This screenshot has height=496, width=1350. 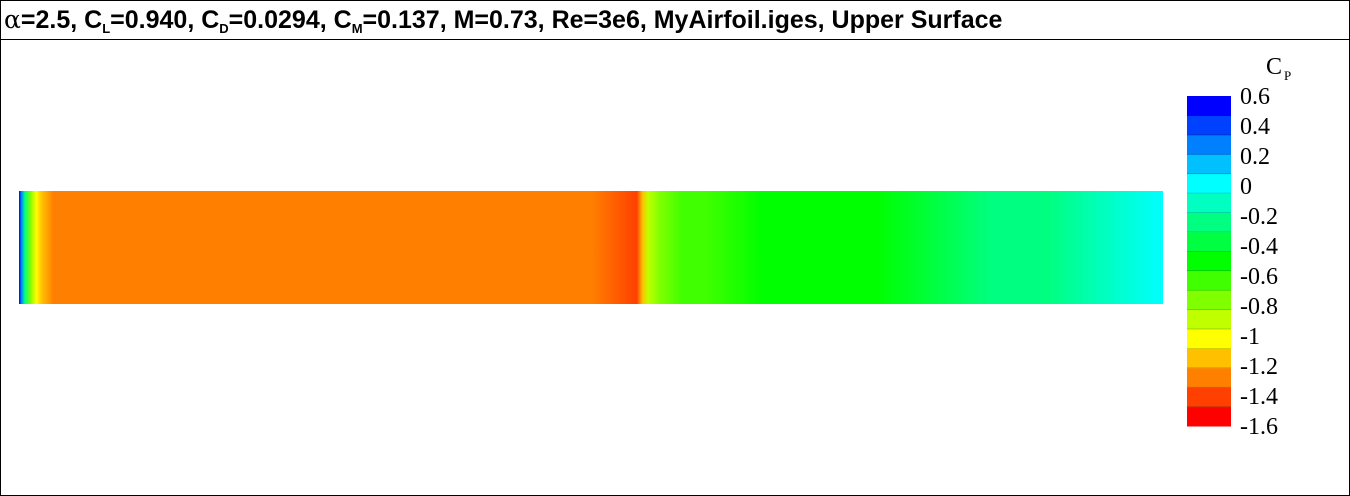 What do you see at coordinates (1287, 75) in the screenshot?
I see `colorbar-title-subscript: P` at bounding box center [1287, 75].